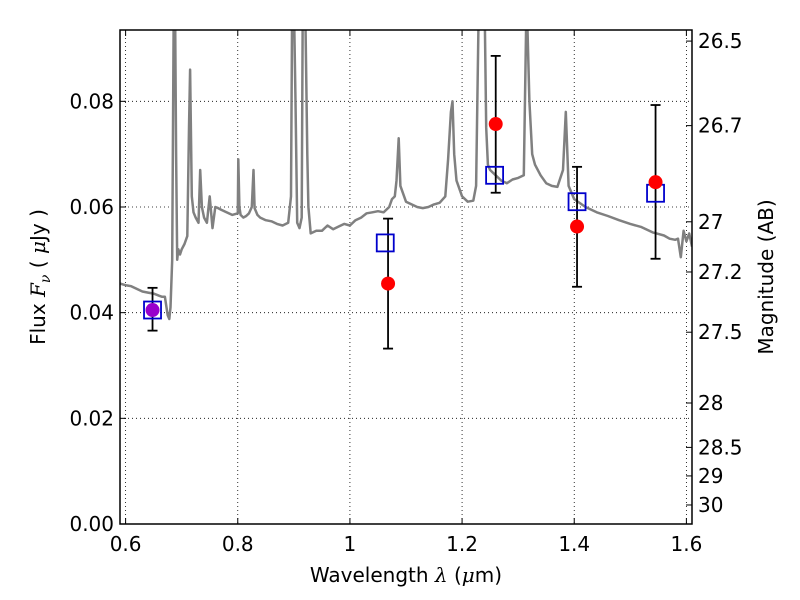 The image size is (800, 600). Describe the element at coordinates (91, 524) in the screenshot. I see `y-tick-label: 0.00` at that location.